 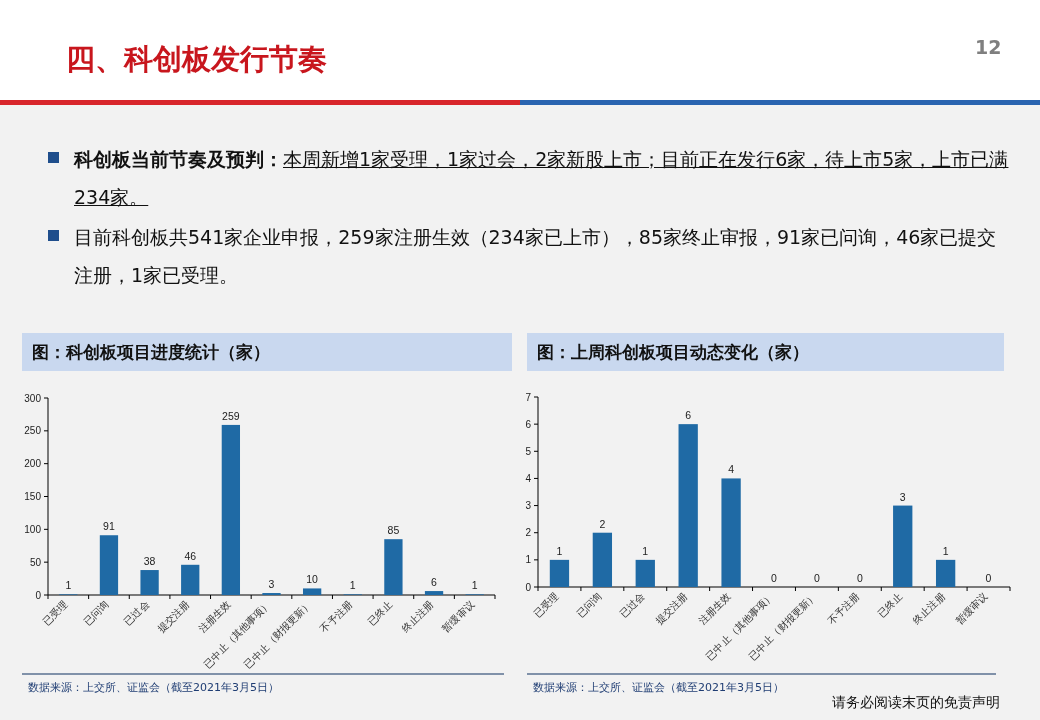 What do you see at coordinates (731, 469) in the screenshot?
I see `data-label: 4` at bounding box center [731, 469].